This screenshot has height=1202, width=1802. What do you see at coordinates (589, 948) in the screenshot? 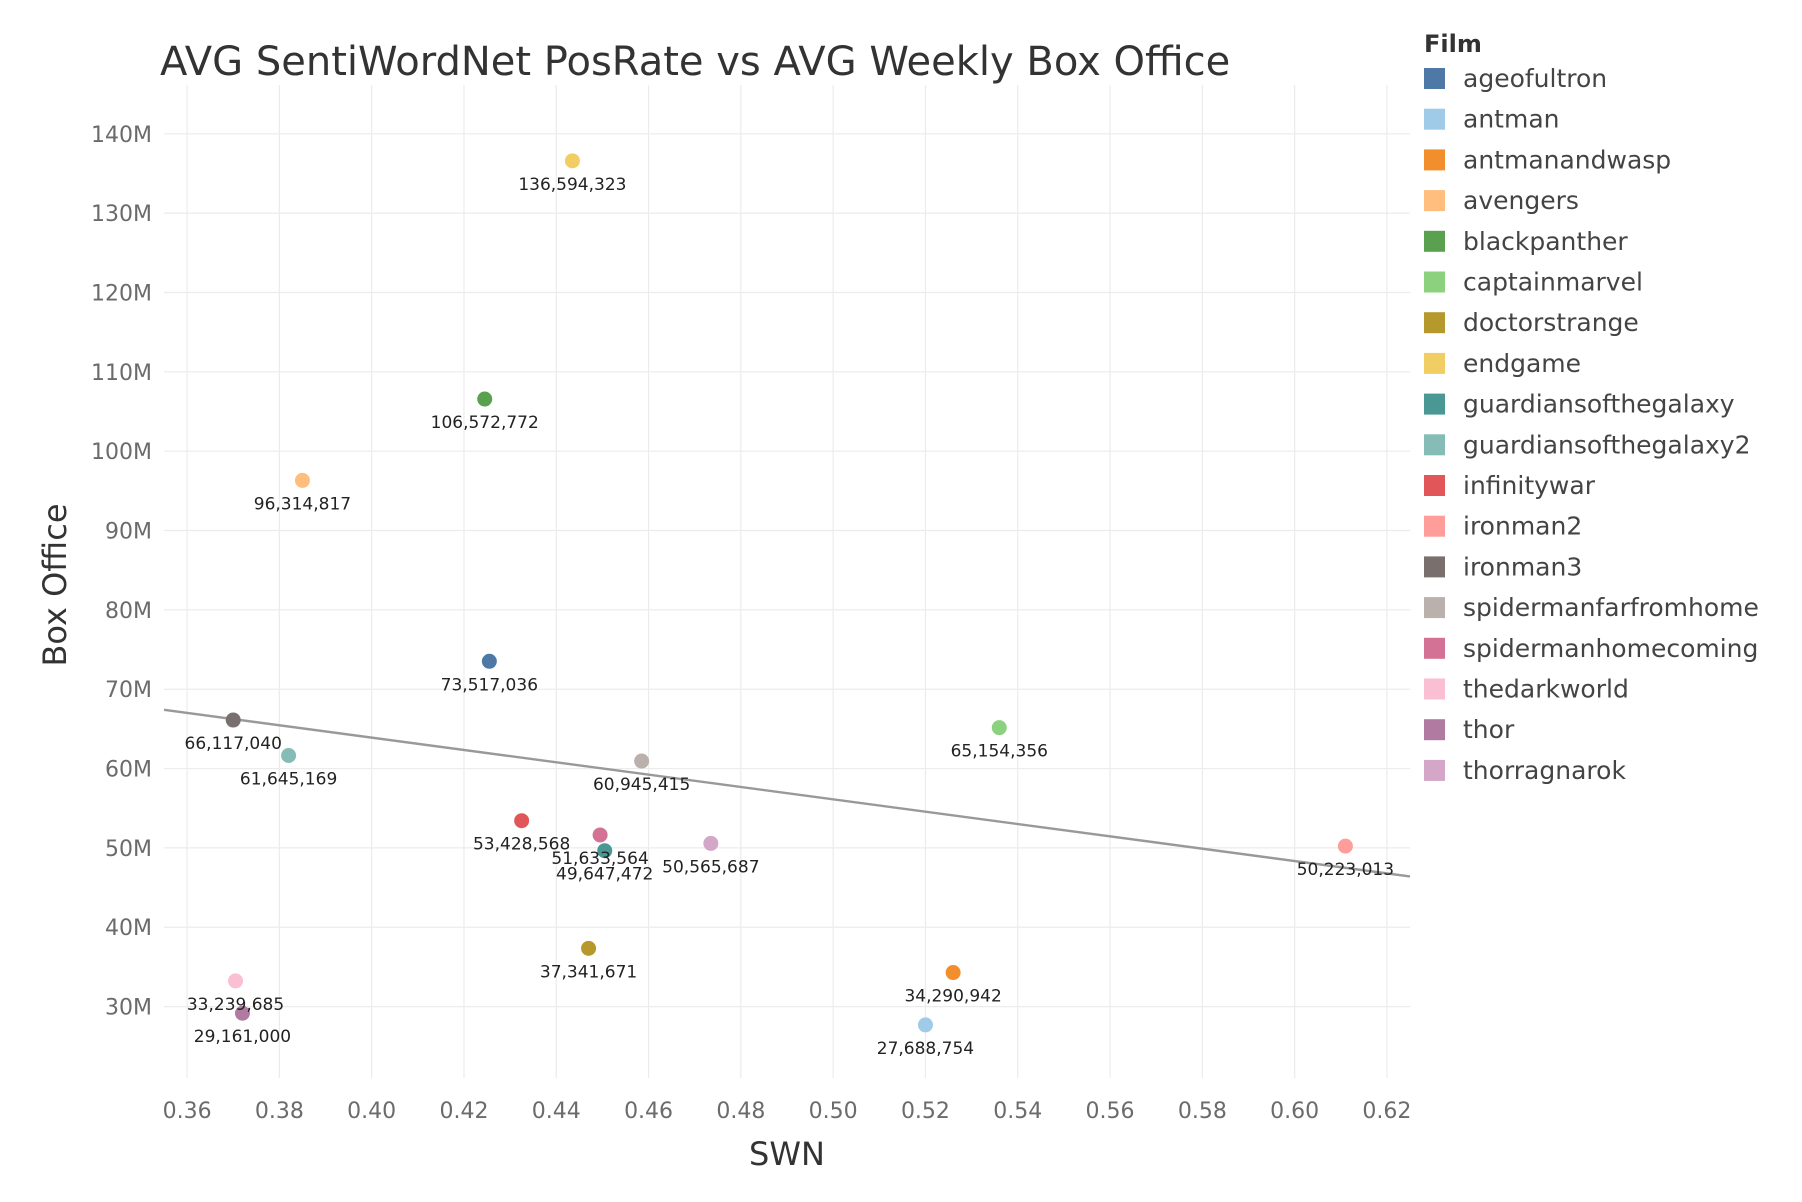
I see `data-point-doctorstrange` at bounding box center [589, 948].